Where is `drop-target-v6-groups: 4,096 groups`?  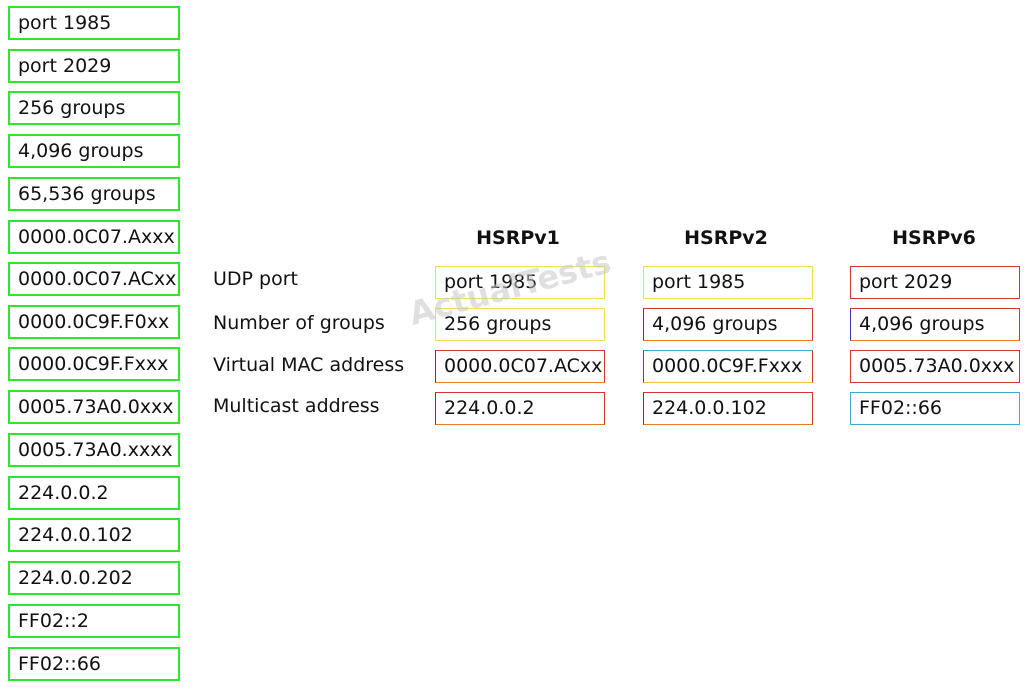
drop-target-v6-groups: 4,096 groups is located at coordinates (935, 324).